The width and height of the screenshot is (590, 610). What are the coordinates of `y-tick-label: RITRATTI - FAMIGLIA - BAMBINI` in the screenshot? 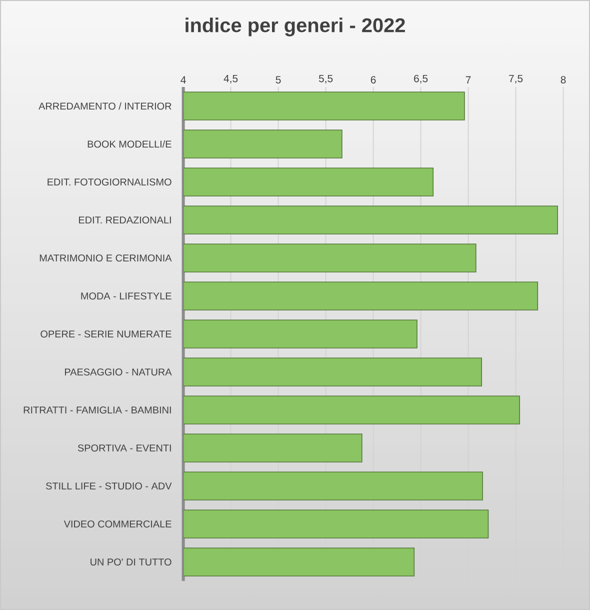 It's located at (97, 410).